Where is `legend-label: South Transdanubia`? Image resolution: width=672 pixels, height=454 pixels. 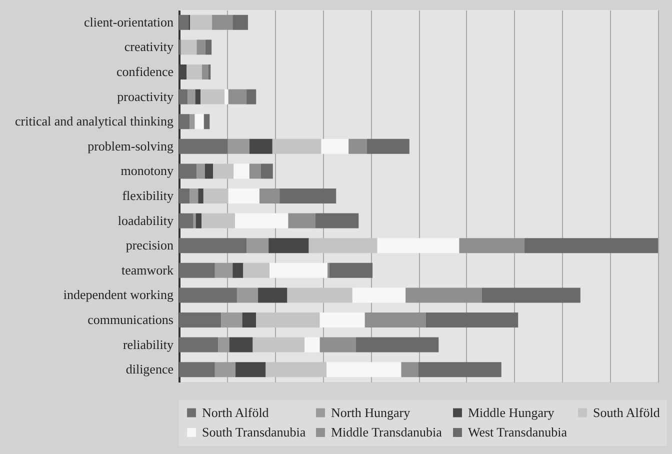
legend-label: South Transdanubia is located at coordinates (254, 432).